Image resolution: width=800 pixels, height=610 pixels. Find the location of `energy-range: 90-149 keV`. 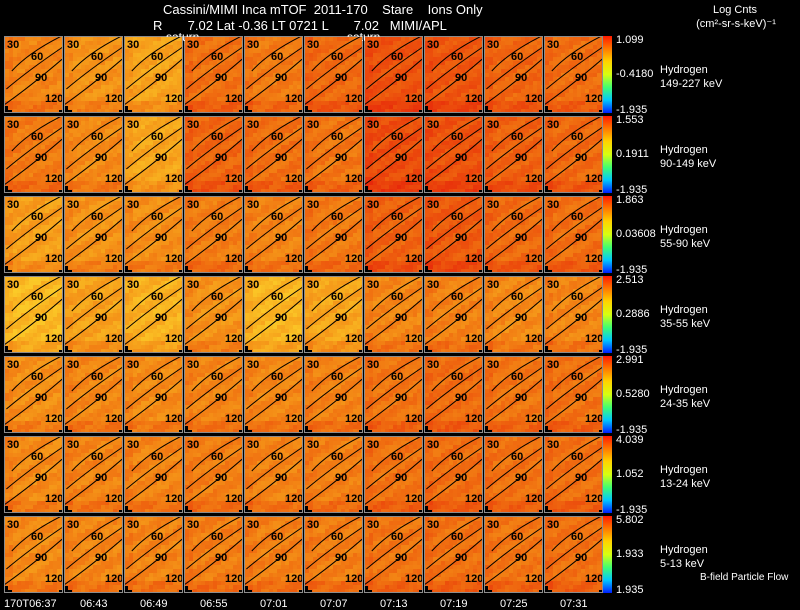

energy-range: 90-149 keV is located at coordinates (688, 164).